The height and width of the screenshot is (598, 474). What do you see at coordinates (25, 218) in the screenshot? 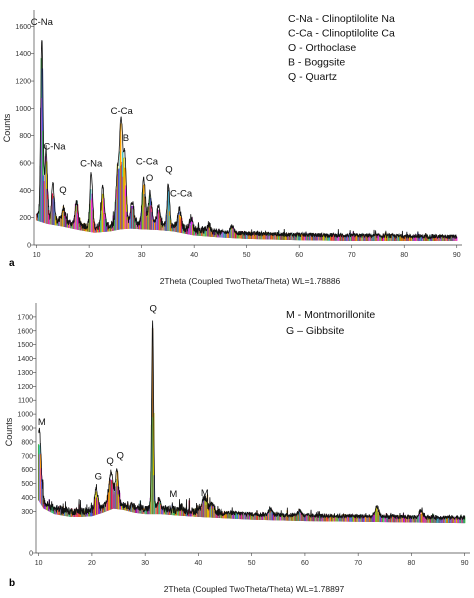
I see `y-tick-label: 200` at bounding box center [25, 218].